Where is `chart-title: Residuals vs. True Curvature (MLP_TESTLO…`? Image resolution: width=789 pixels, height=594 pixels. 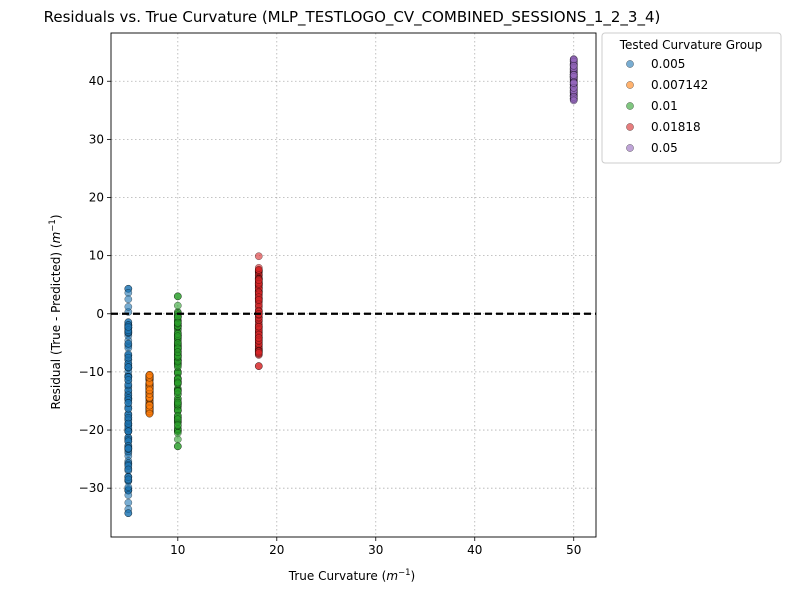 chart-title: Residuals vs. True Curvature (MLP_TESTLO… is located at coordinates (352, 17).